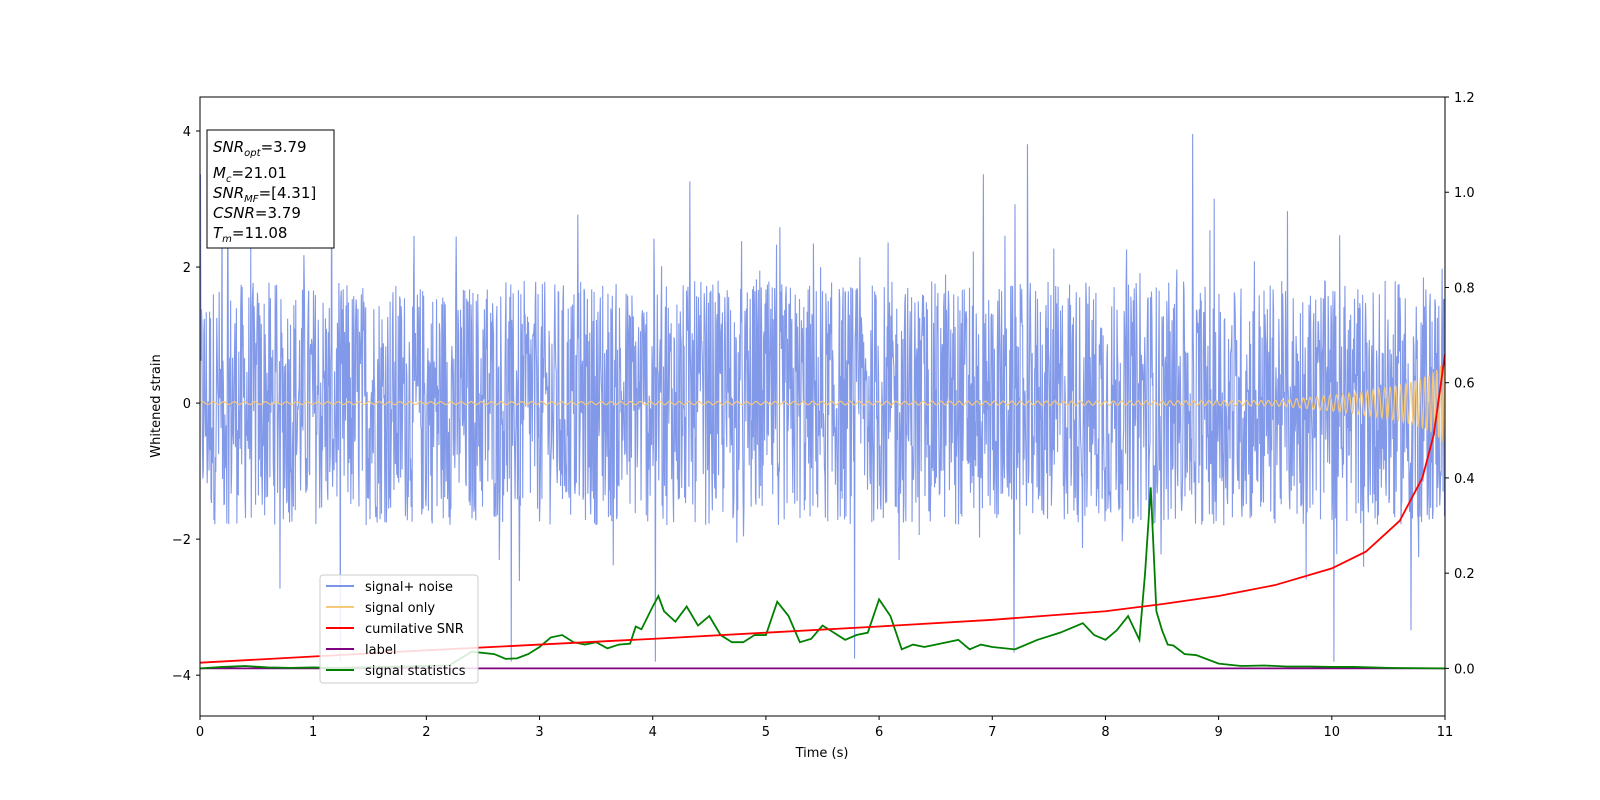 The image size is (1600, 800). I want to click on svg-text: cumilative SNR, so click(414, 629).